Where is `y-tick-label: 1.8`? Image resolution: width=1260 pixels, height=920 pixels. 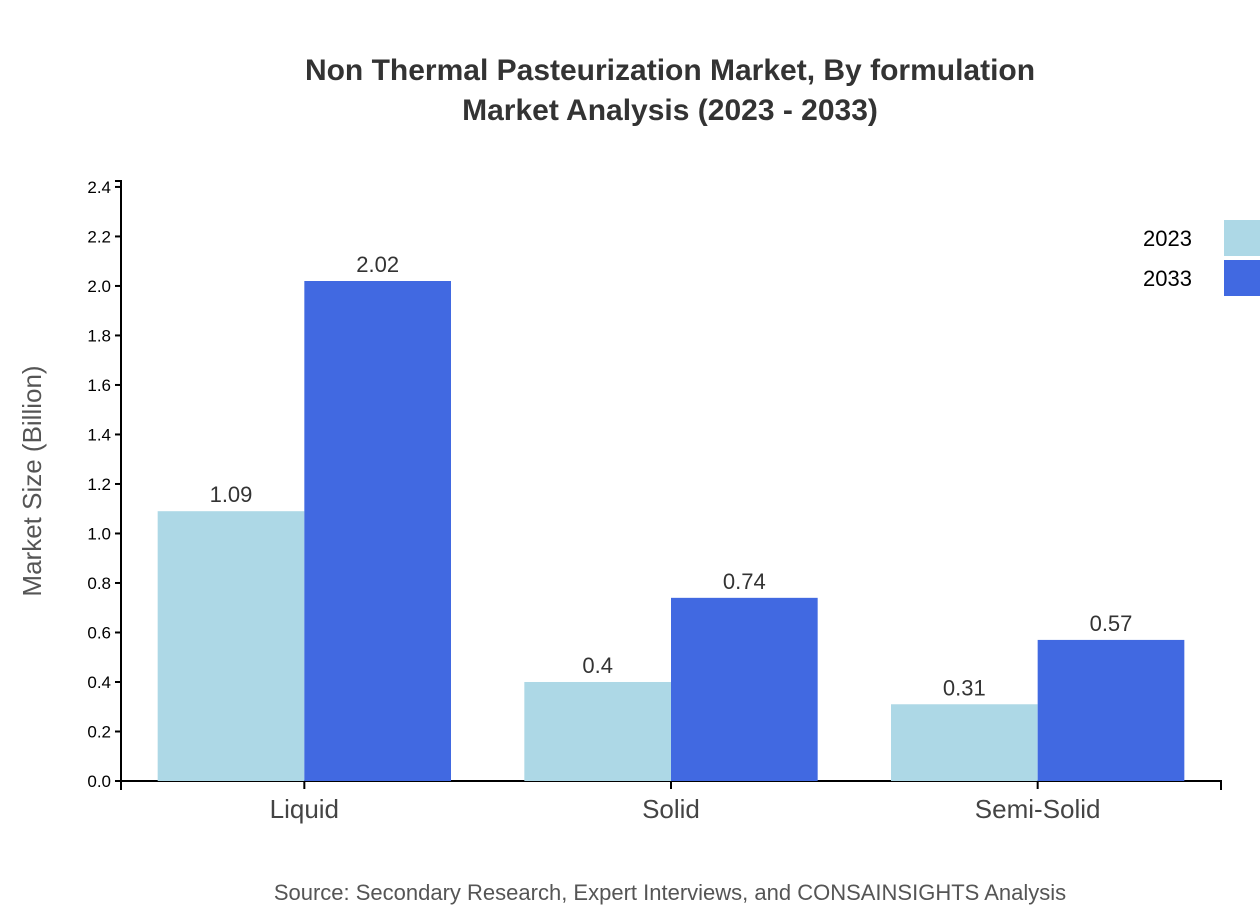 y-tick-label: 1.8 is located at coordinates (99, 335).